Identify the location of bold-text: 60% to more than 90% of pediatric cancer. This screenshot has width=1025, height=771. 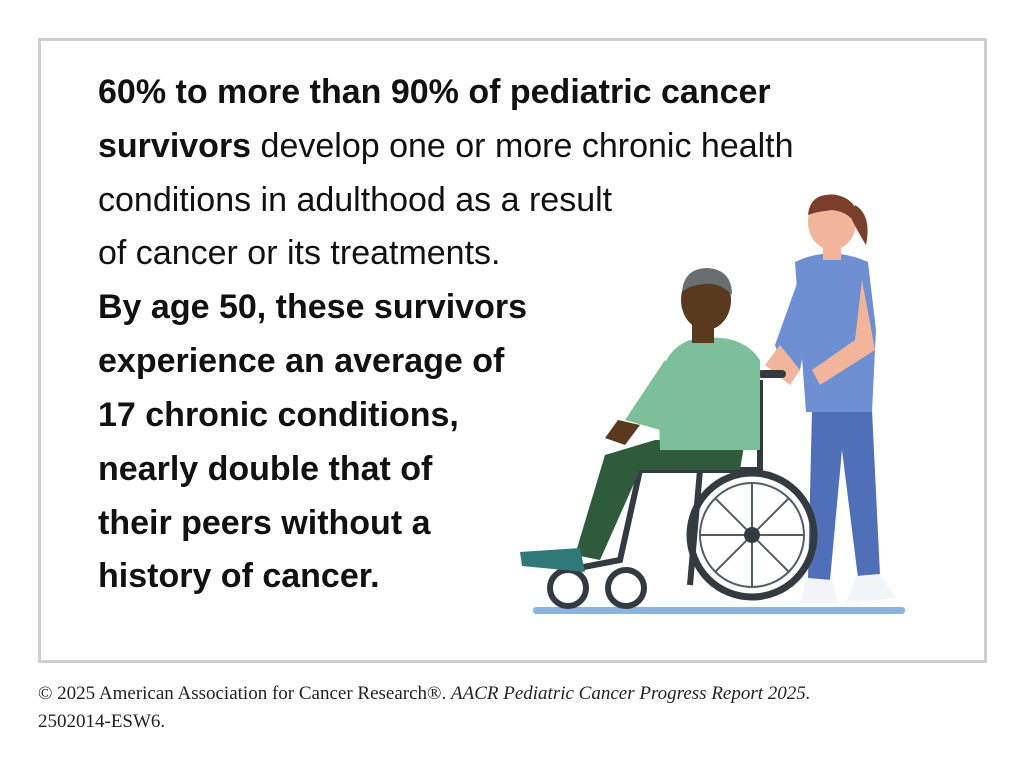
(434, 92).